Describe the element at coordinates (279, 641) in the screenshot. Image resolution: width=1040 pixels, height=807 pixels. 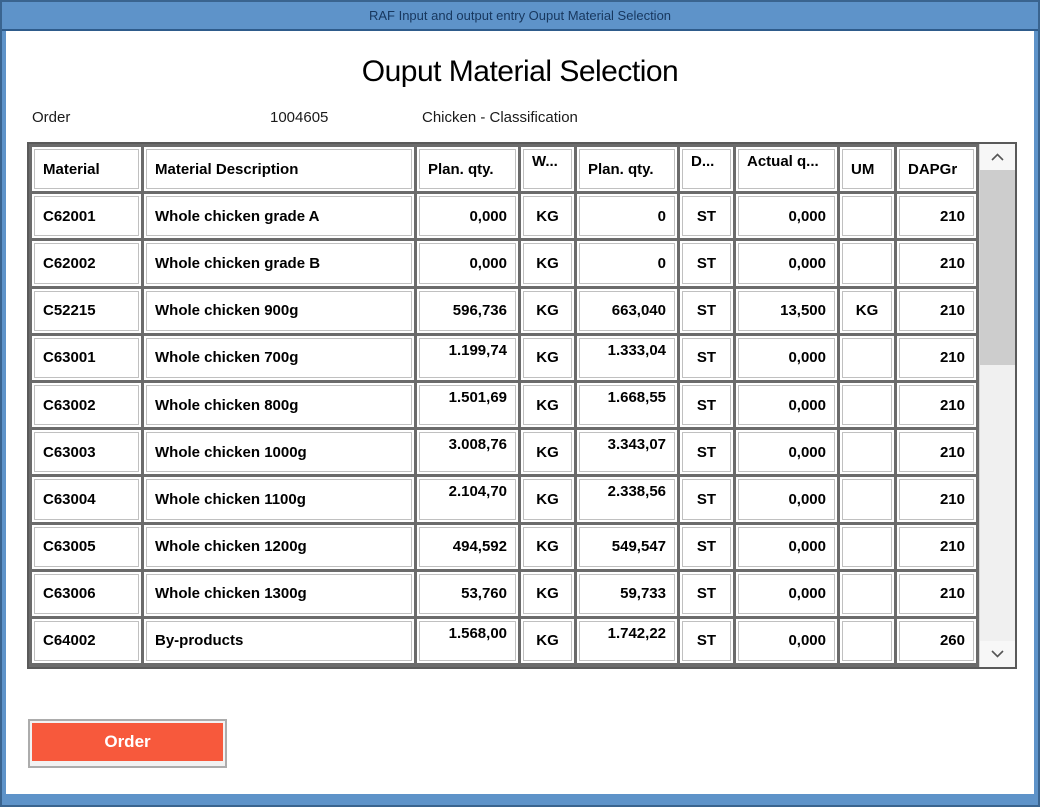
I see `table-cell: By-products` at that location.